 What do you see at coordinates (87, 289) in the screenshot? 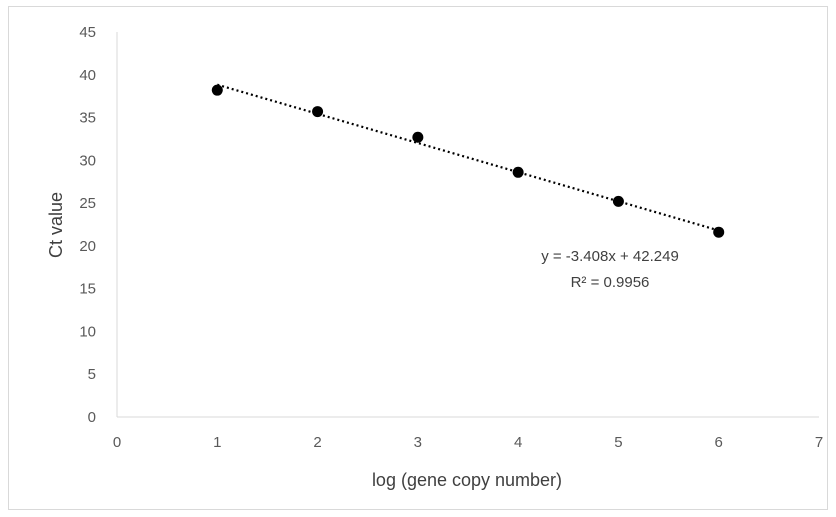
I see `y-tick-label: 15` at bounding box center [87, 289].